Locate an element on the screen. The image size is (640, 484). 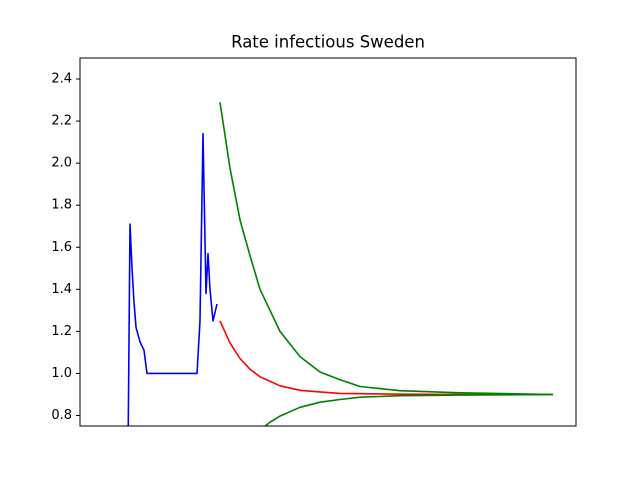
y-tick-label: 2.4 is located at coordinates (61, 79).